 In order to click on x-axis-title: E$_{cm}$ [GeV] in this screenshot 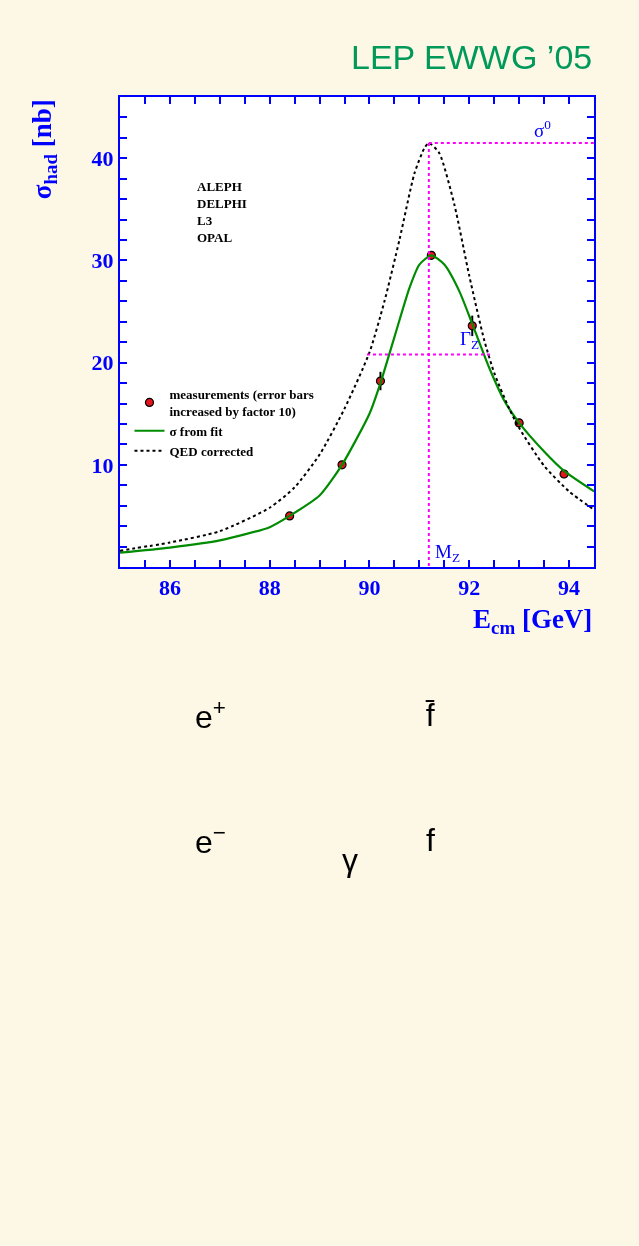, I will do `click(533, 621)`.